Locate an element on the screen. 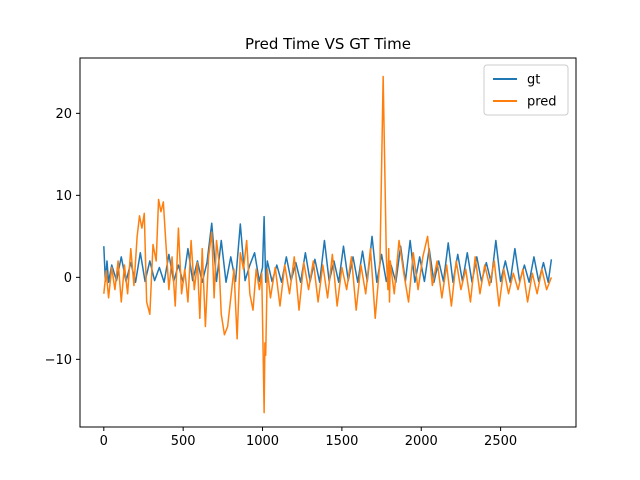 Image resolution: width=640 pixels, height=480 pixels. y-tick-label: 20 is located at coordinates (63, 114).